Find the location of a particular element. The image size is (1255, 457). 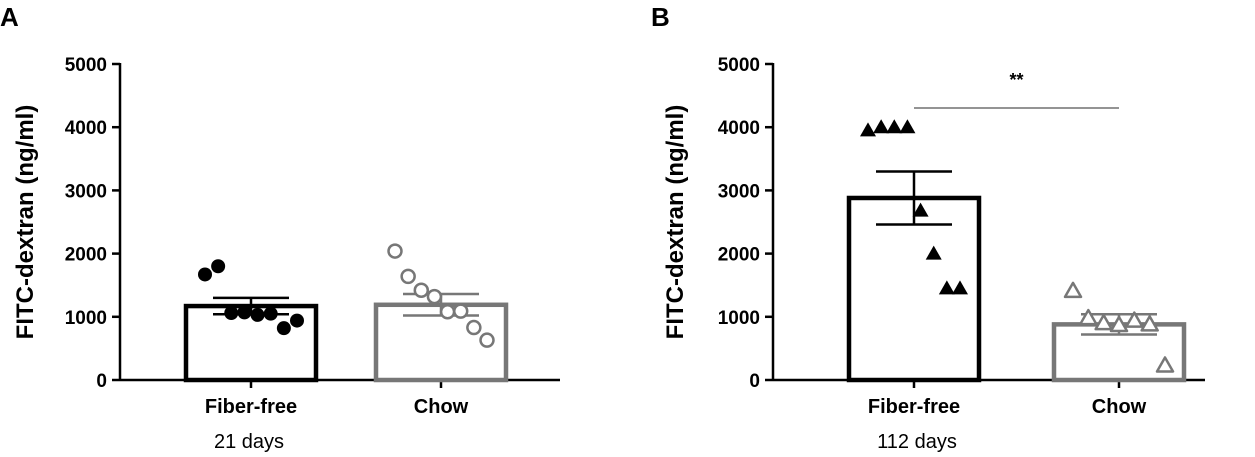

panel-label: A is located at coordinates (9, 17).